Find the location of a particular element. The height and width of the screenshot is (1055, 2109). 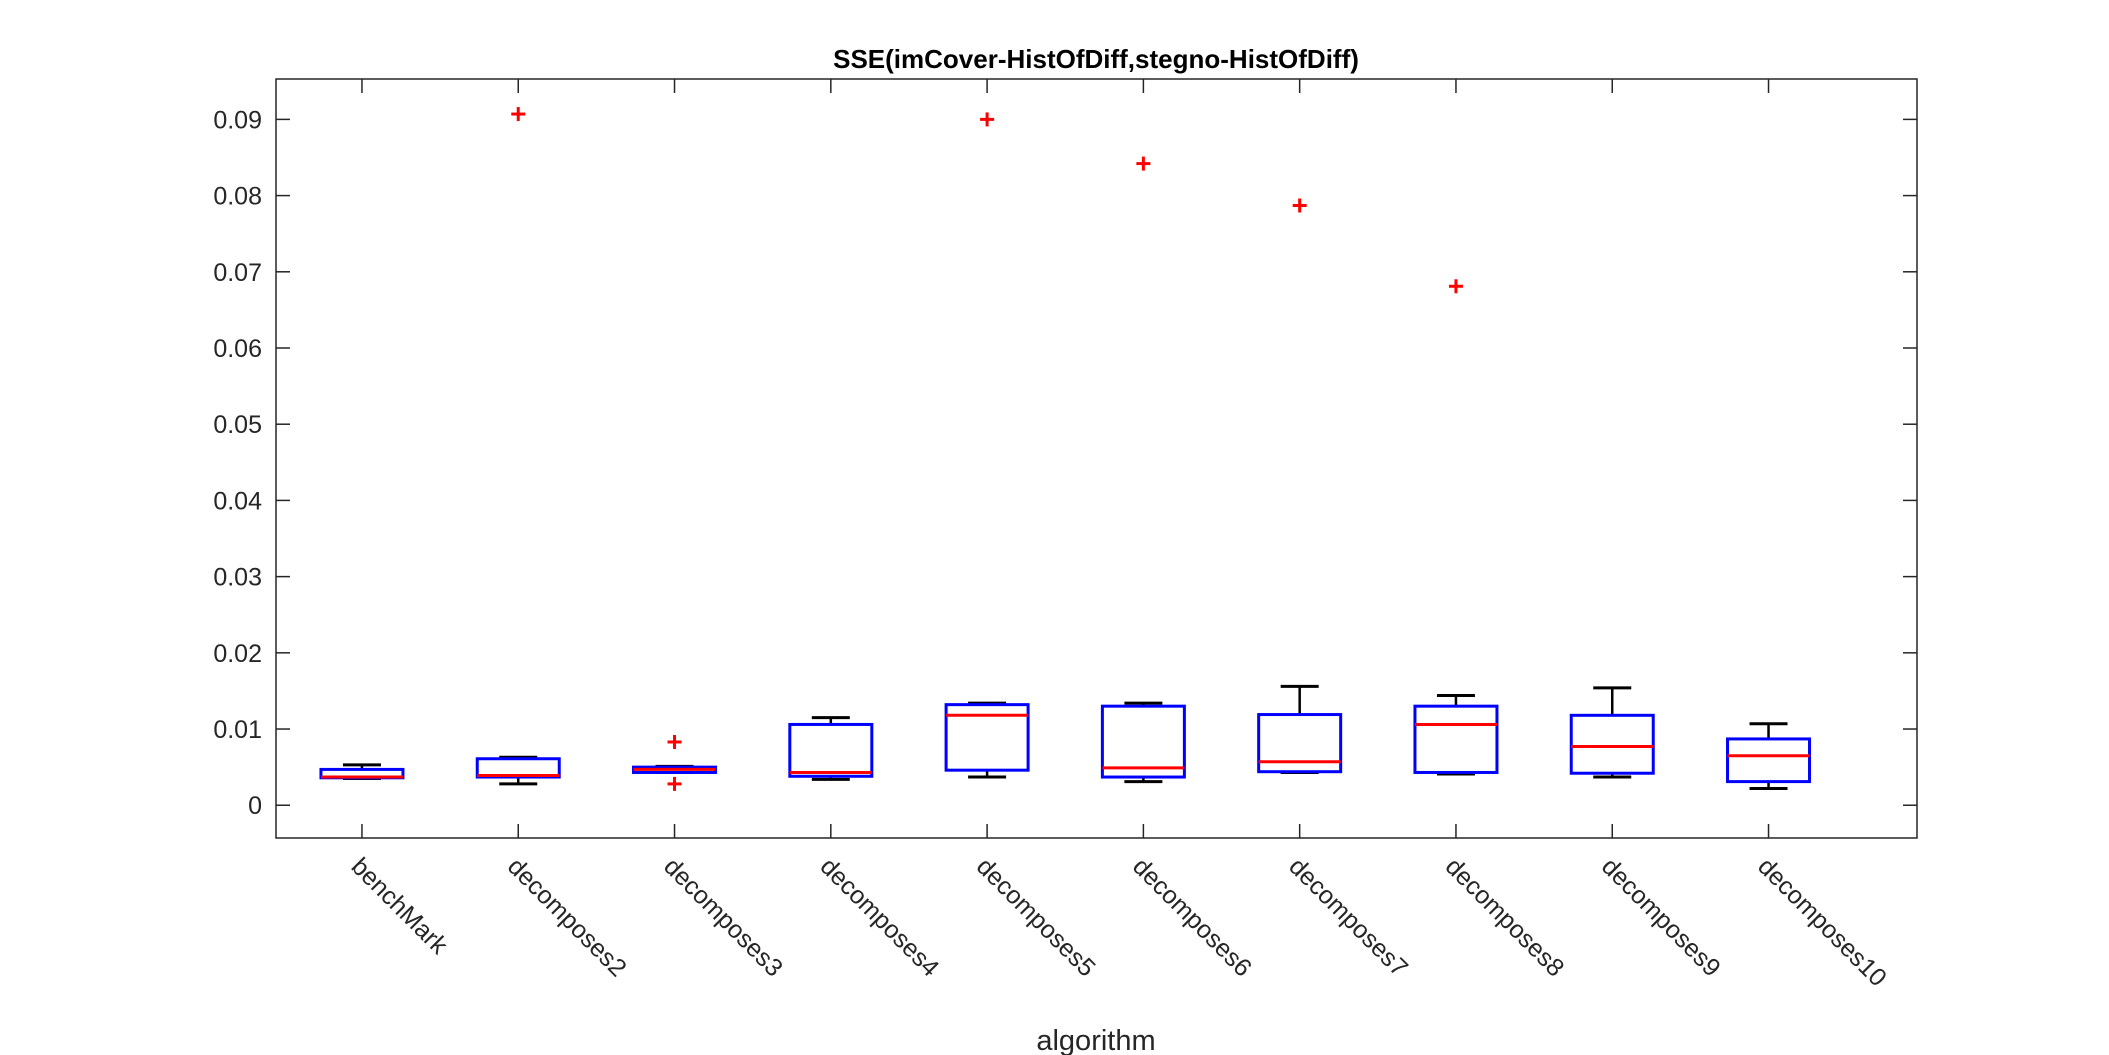

box-decomposes2 is located at coordinates (518, 446).